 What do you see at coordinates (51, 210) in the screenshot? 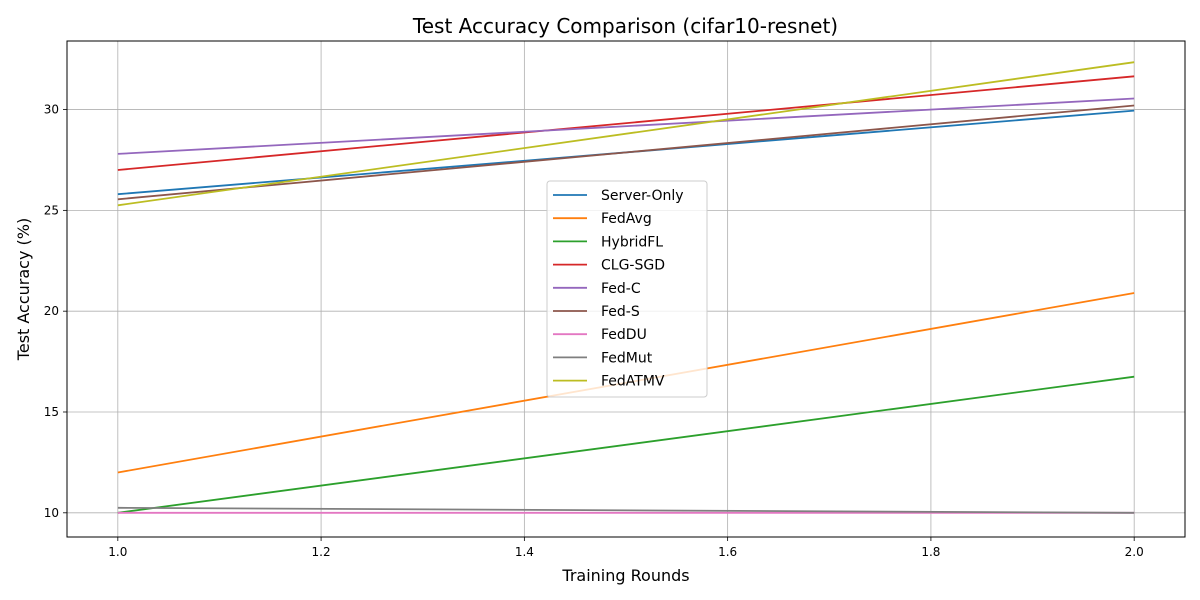
I see `y-tick-label: 25` at bounding box center [51, 210].